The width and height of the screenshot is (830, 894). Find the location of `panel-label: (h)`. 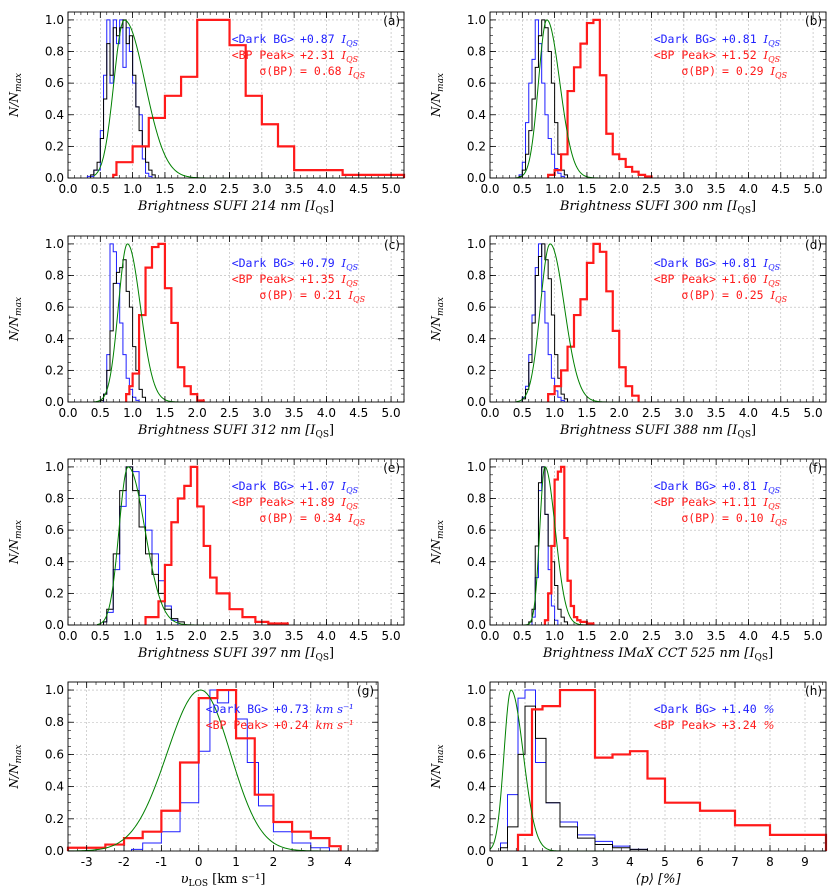

panel-label: (h) is located at coordinates (813, 691).